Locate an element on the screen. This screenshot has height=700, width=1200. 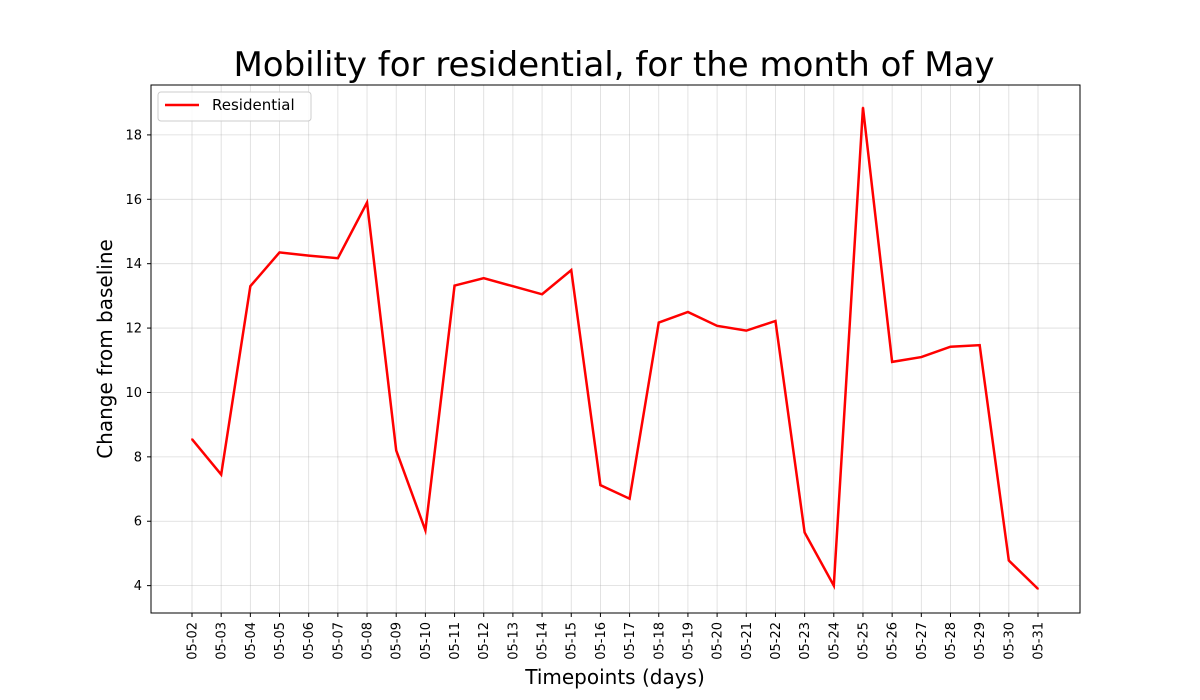
x-tick-label: 05-27 is located at coordinates (922, 641).